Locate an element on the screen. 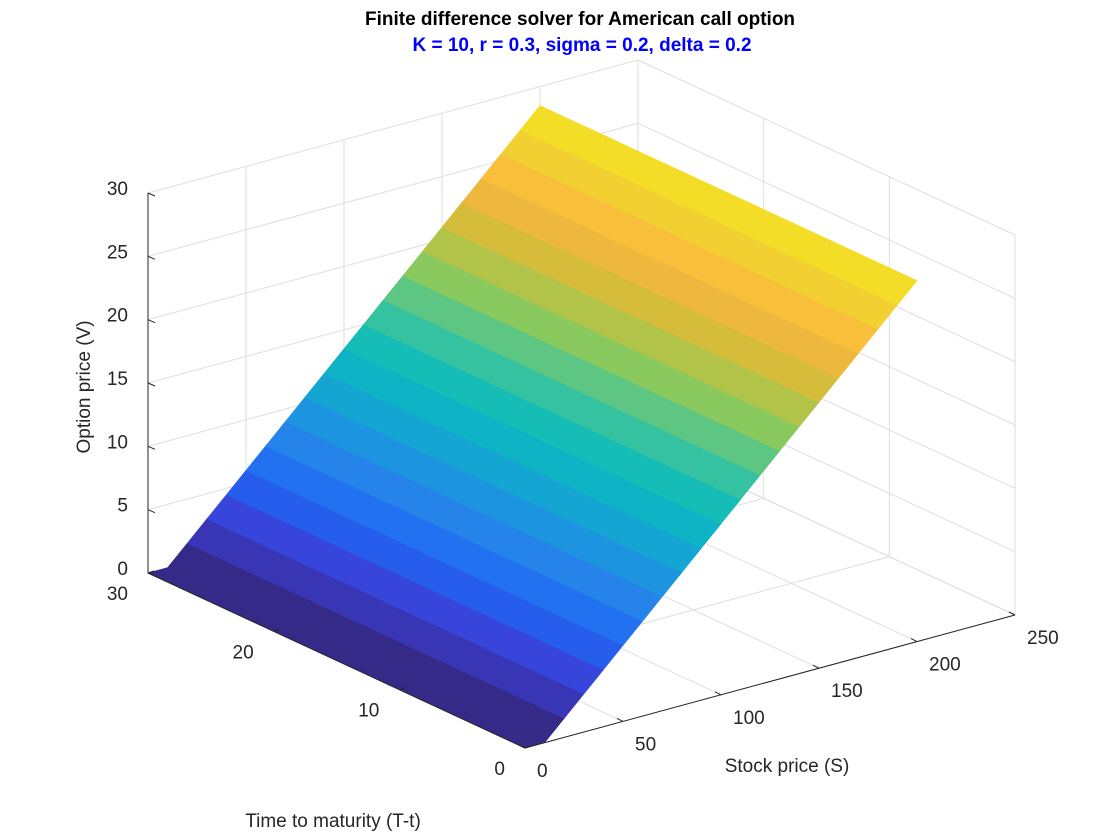  y-tick-label: 10 is located at coordinates (368, 711).